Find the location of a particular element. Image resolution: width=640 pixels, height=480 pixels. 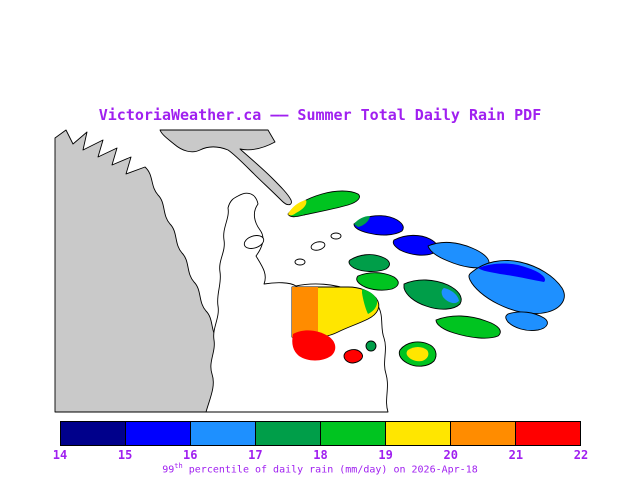

colorbar-tick-label: 21 is located at coordinates (516, 455).